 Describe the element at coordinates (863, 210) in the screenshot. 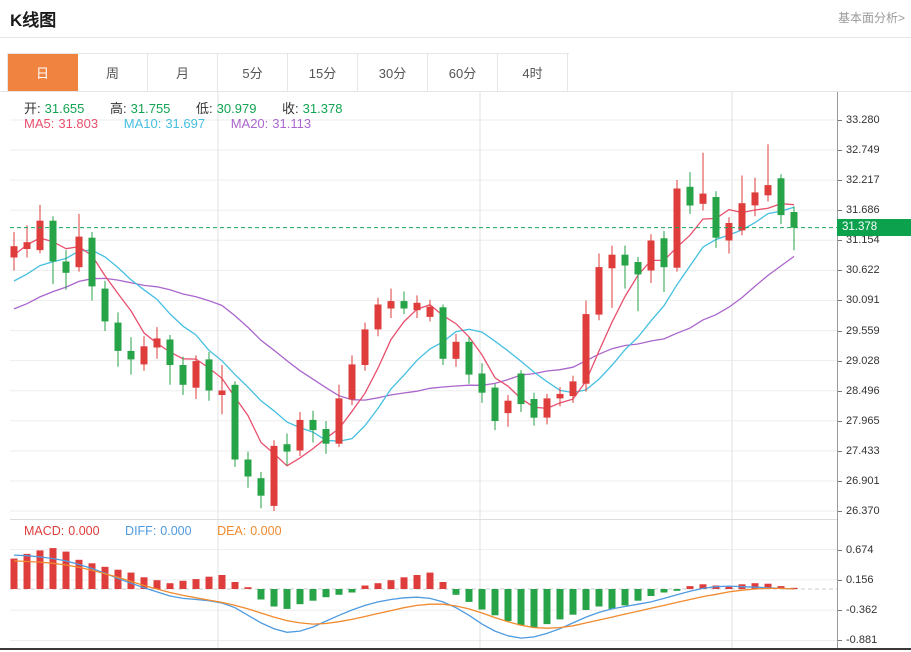

I see `y-axis-label: 31.686` at that location.